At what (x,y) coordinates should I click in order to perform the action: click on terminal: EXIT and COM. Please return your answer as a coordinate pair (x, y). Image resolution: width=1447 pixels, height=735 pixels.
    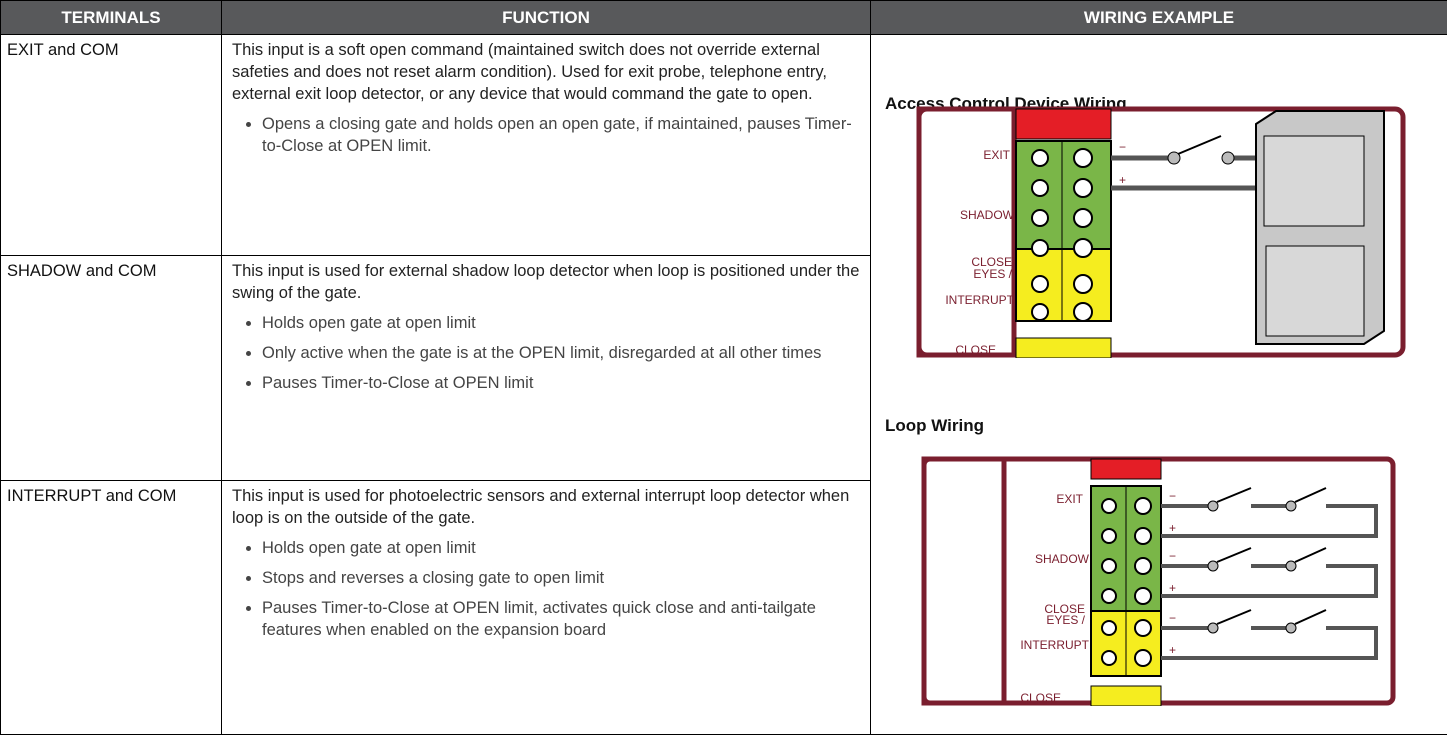
    Looking at the image, I should click on (111, 145).